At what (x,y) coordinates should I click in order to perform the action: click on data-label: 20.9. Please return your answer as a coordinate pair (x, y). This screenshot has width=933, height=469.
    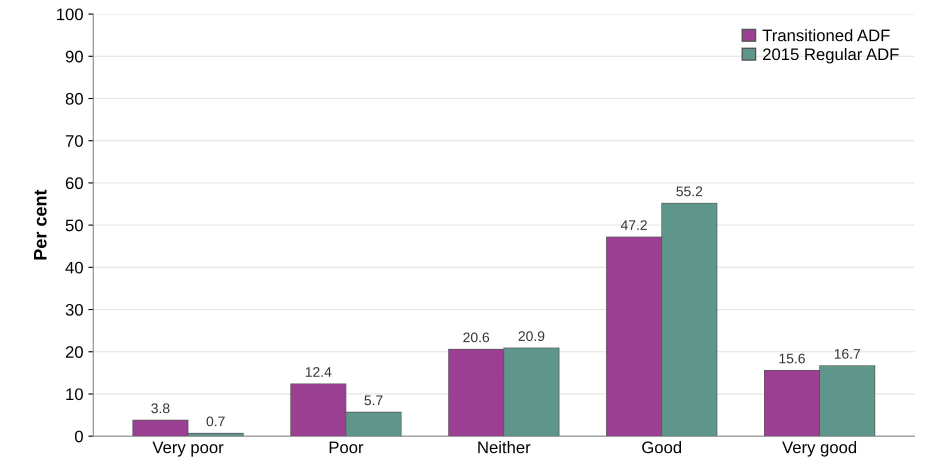
    Looking at the image, I should click on (531, 336).